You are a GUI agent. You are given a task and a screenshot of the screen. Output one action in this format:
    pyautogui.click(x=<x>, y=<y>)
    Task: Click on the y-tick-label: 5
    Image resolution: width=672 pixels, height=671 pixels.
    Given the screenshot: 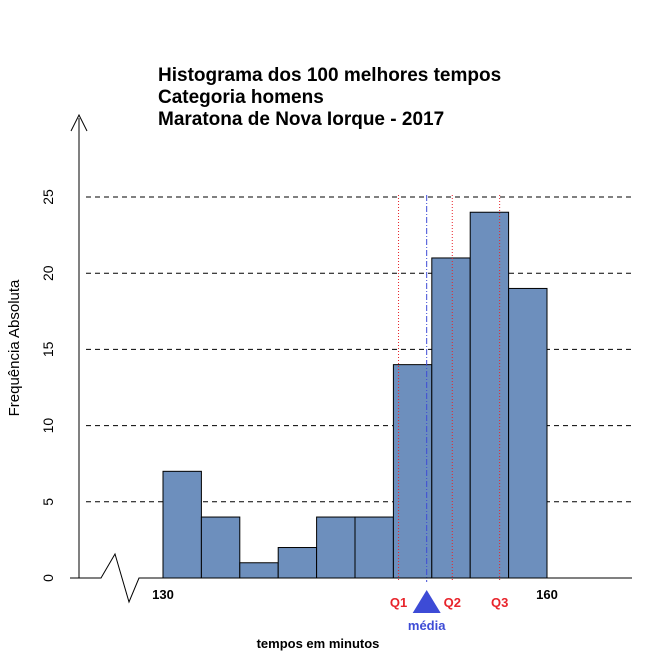 What is the action you would take?
    pyautogui.click(x=48, y=502)
    